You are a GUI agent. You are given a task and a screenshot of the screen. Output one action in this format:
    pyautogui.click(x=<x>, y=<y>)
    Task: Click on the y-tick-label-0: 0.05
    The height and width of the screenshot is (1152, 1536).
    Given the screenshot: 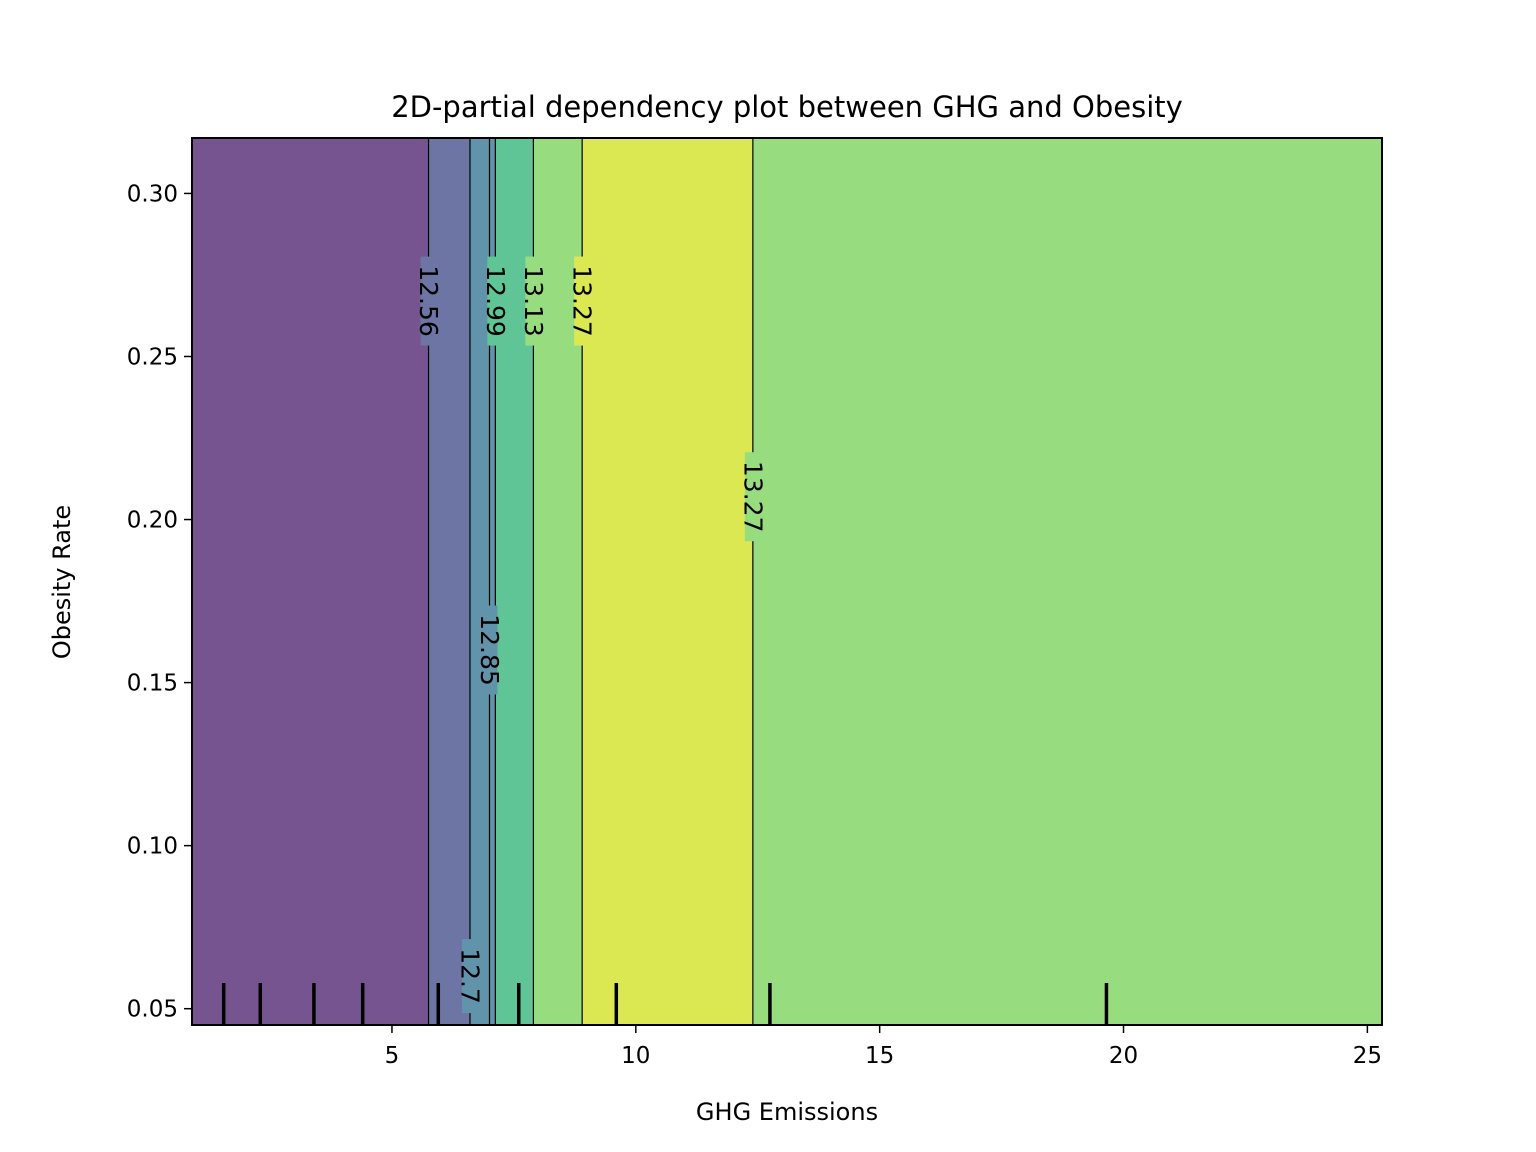 What is the action you would take?
    pyautogui.click(x=152, y=1010)
    